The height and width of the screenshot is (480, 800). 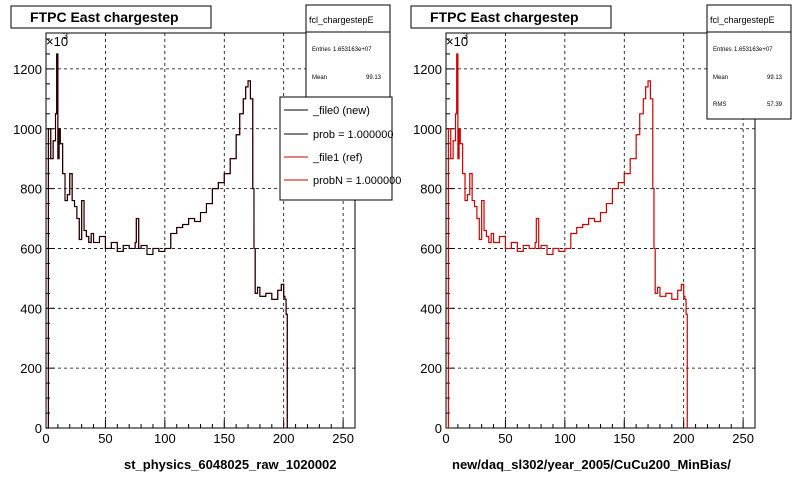 What do you see at coordinates (353, 135) in the screenshot?
I see `legend-label-1: prob = 1.000000` at bounding box center [353, 135].